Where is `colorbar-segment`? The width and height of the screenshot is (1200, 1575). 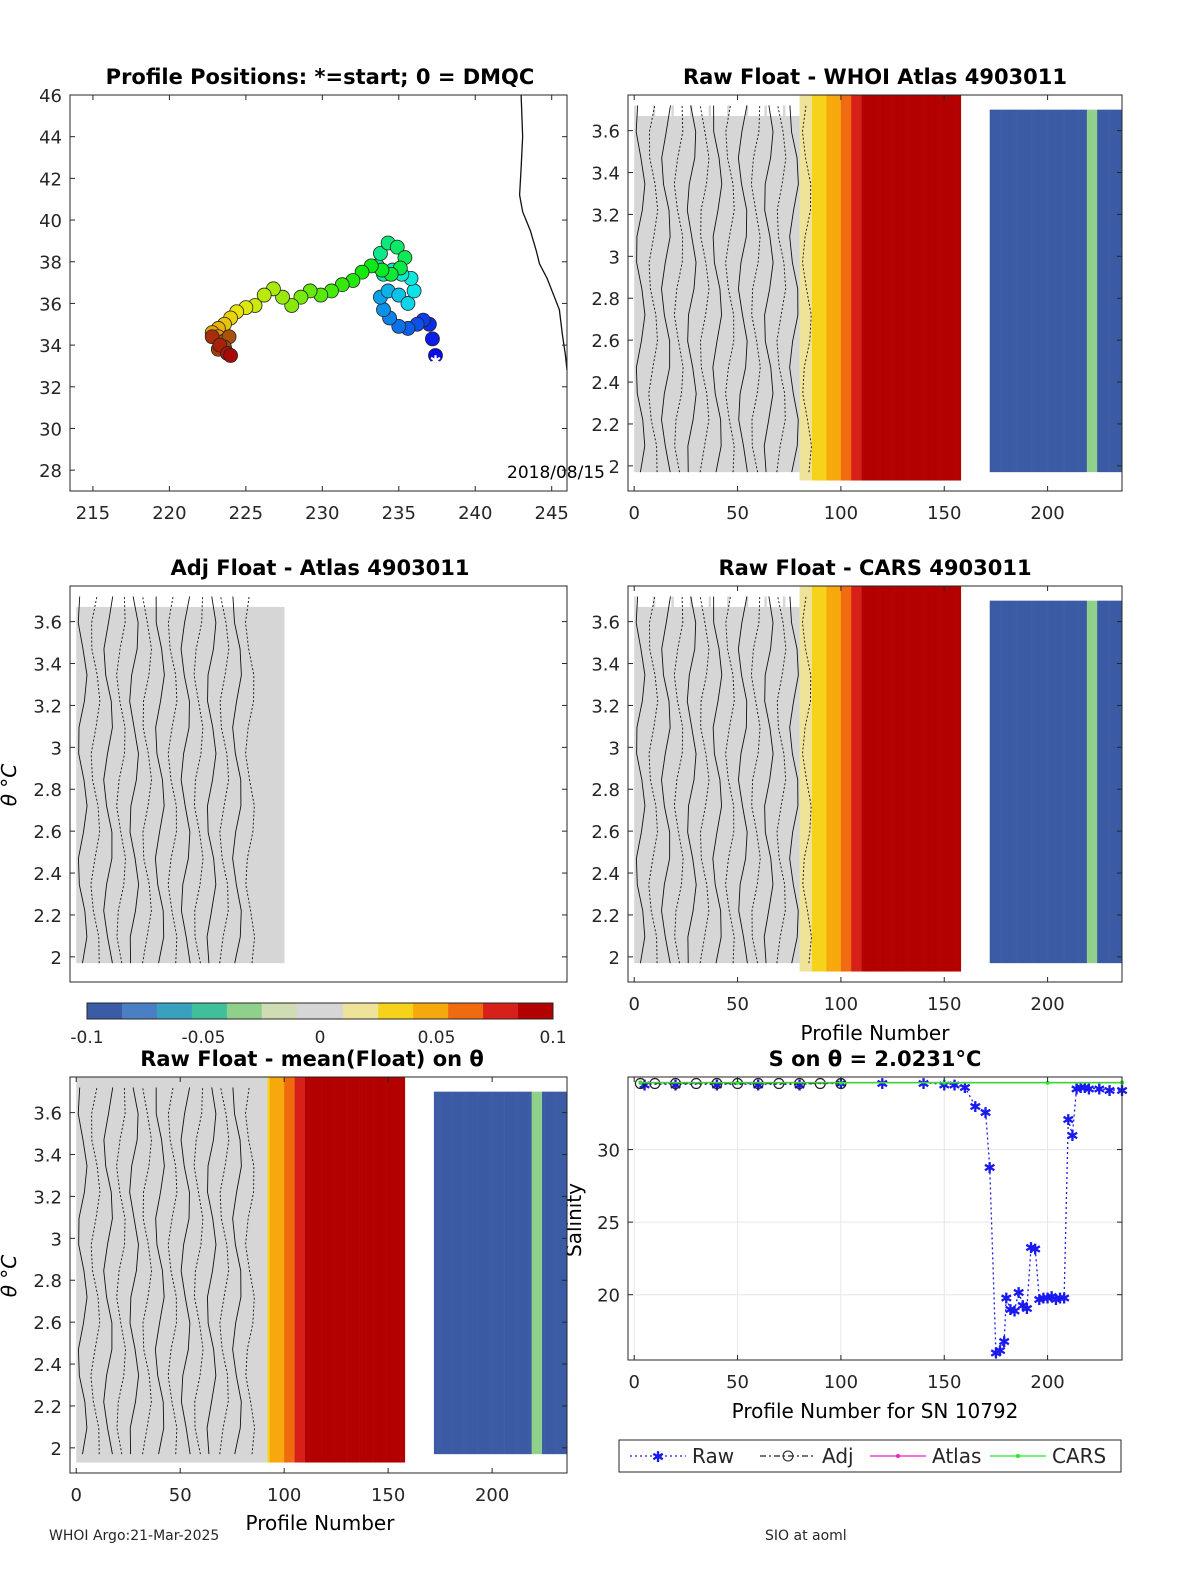
colorbar-segment is located at coordinates (256, 1011).